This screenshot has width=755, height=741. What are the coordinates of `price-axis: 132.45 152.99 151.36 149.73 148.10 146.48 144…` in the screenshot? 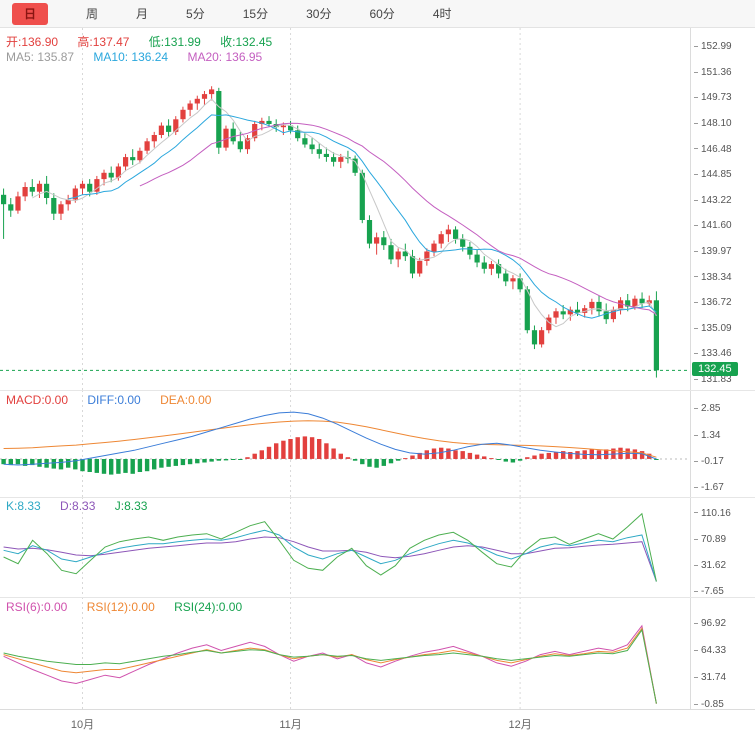 It's located at (722, 369).